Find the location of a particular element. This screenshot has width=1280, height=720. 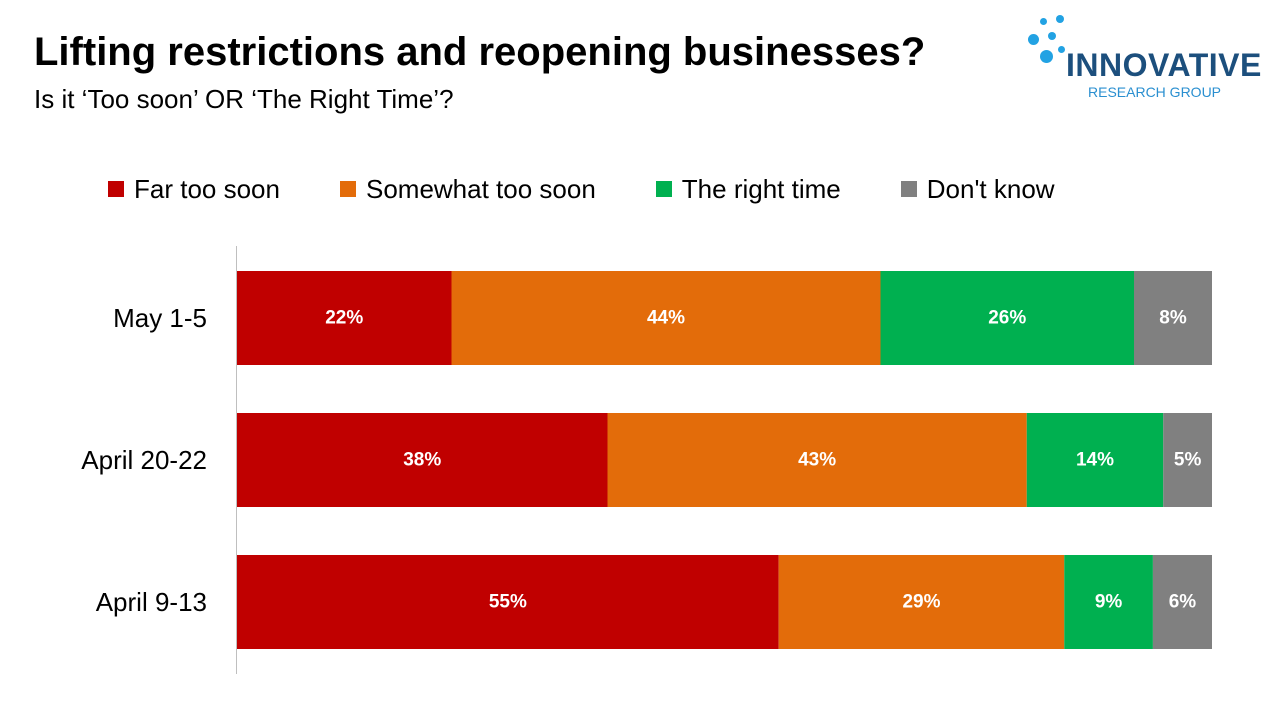

legend-item-far-too-soon: Far too soon is located at coordinates (194, 189).